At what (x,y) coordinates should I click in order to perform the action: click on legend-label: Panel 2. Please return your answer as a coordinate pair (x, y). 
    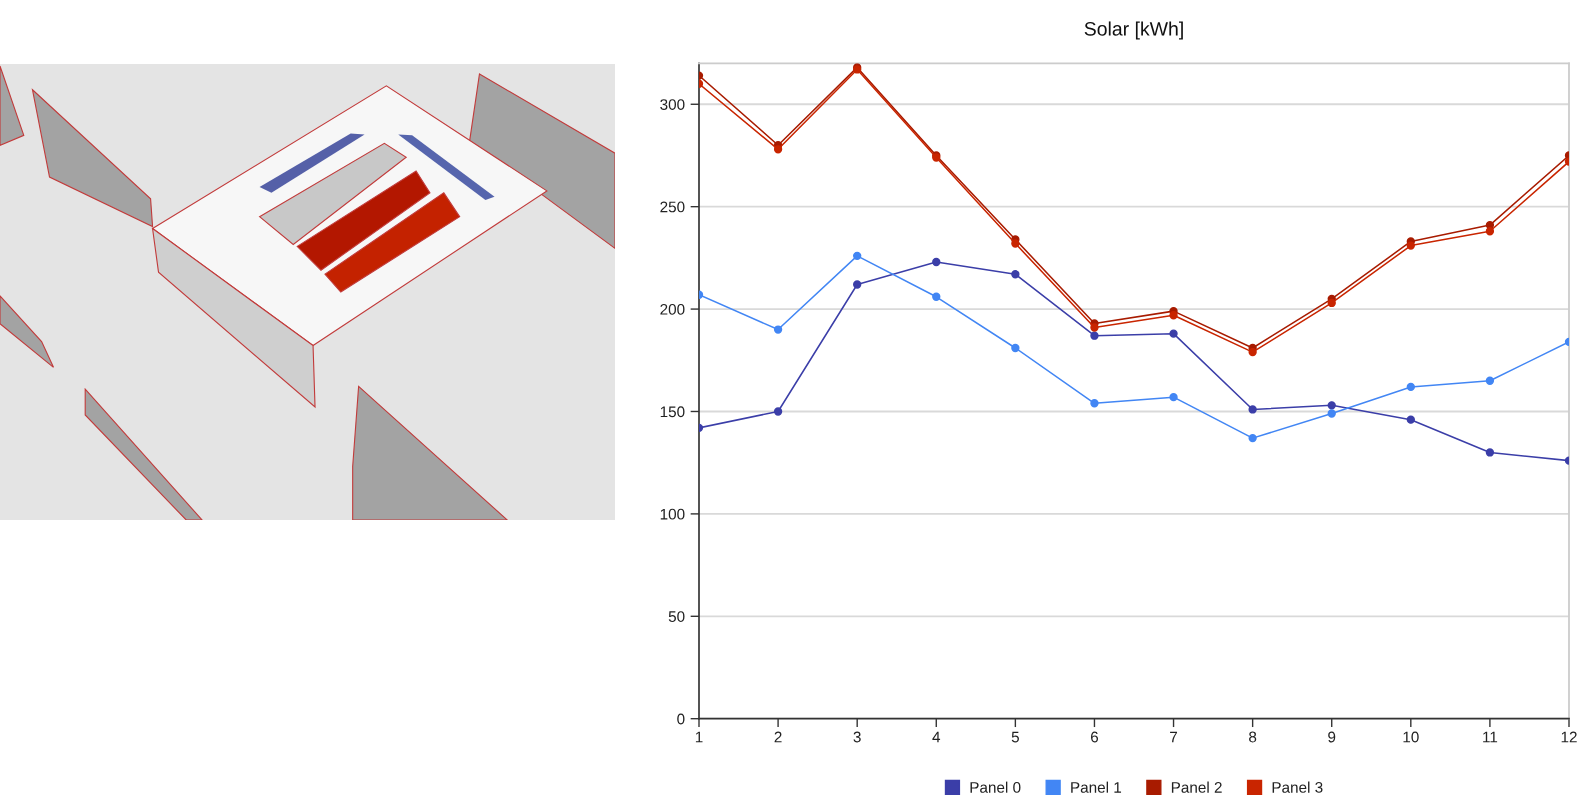
    Looking at the image, I should click on (1196, 787).